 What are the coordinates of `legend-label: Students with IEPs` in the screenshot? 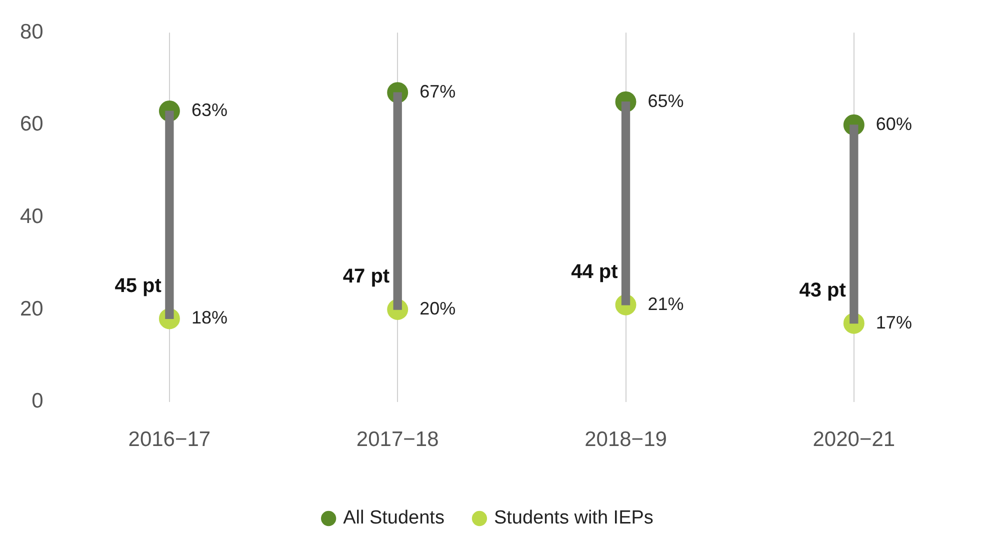 It's located at (574, 518).